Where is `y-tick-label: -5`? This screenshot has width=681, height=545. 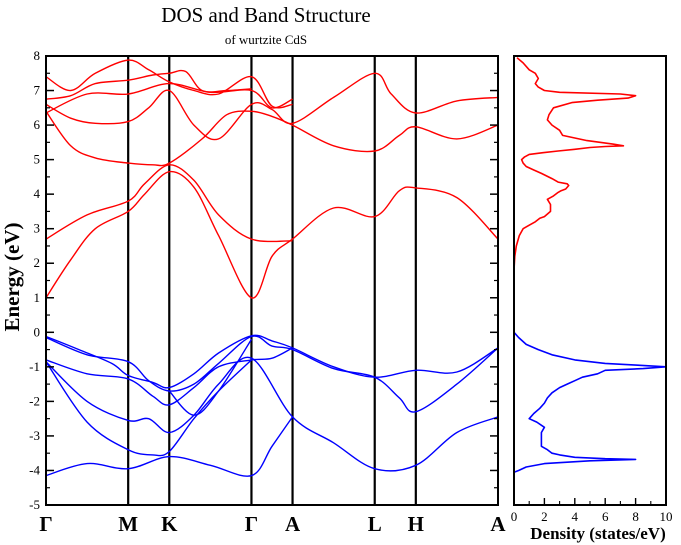 y-tick-label: -5 is located at coordinates (34, 504).